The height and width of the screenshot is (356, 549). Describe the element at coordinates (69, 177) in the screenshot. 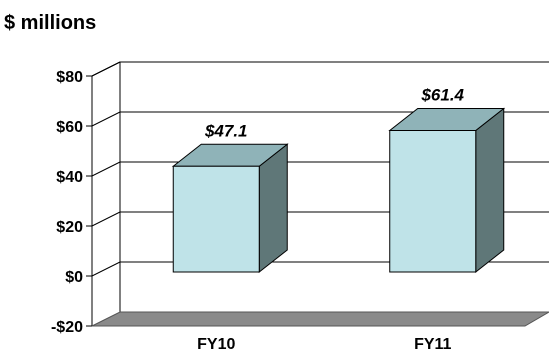

I see `y-tick-label: $40` at that location.